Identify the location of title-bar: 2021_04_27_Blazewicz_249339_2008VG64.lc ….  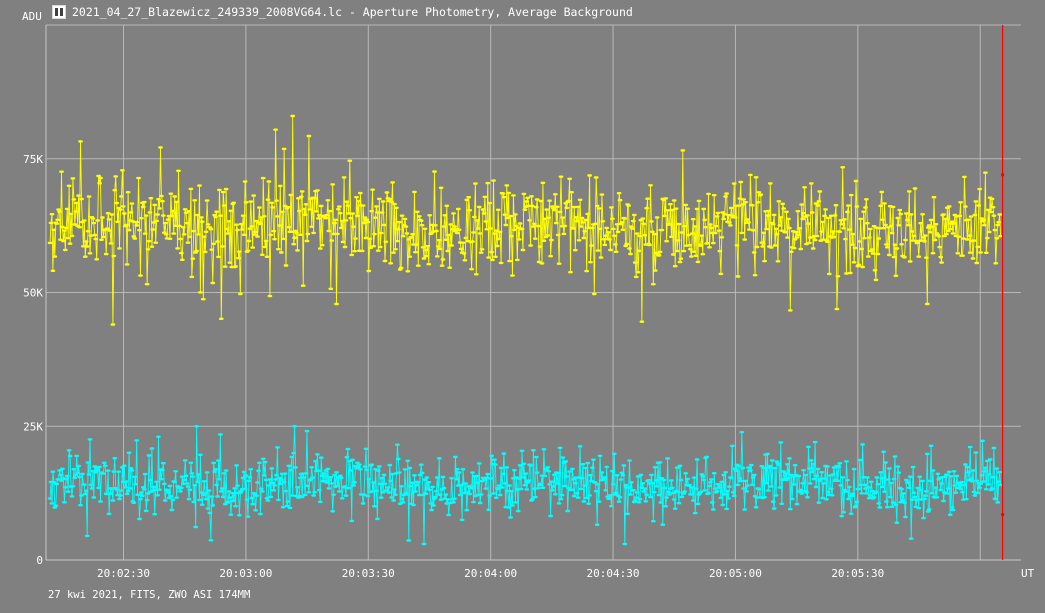
(342, 12).